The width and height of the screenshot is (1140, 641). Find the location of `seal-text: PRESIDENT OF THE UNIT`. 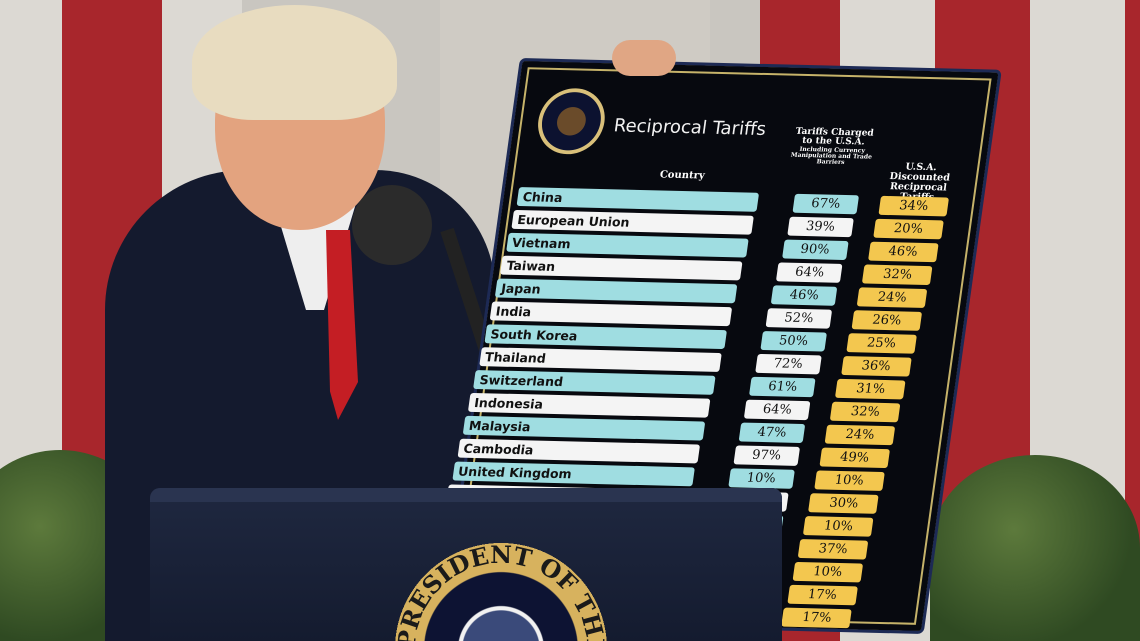

seal-text: PRESIDENT OF THE UNIT is located at coordinates (501, 592).